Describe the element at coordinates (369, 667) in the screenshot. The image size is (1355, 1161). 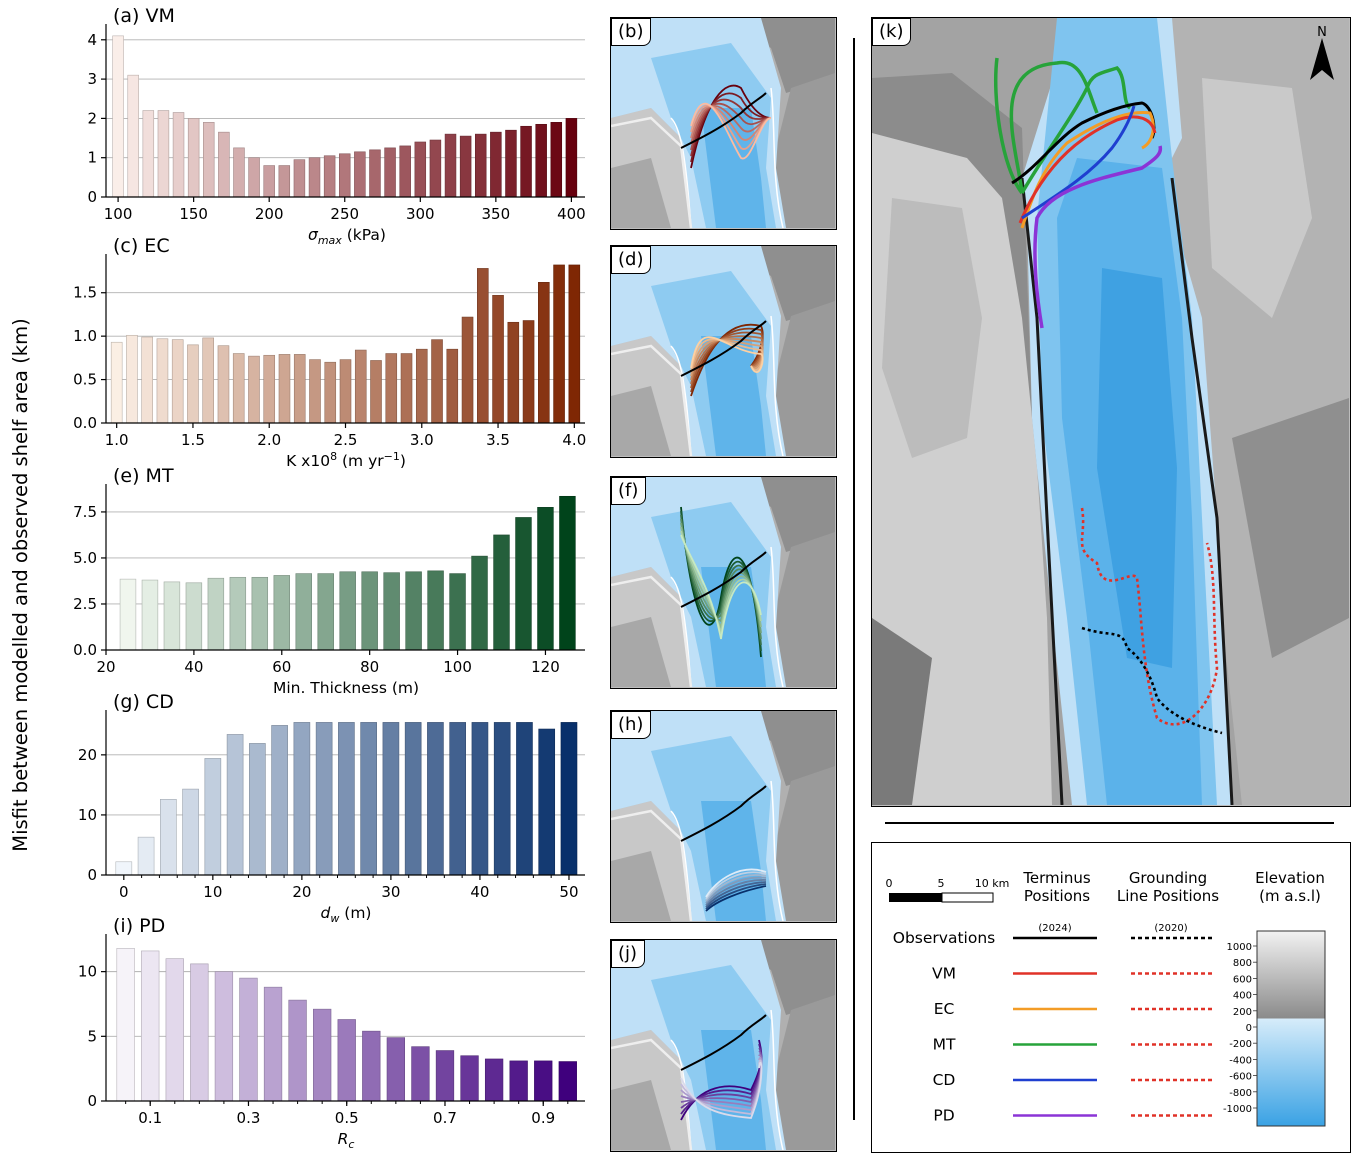
I see `x-tick-label-e-3: 80` at that location.